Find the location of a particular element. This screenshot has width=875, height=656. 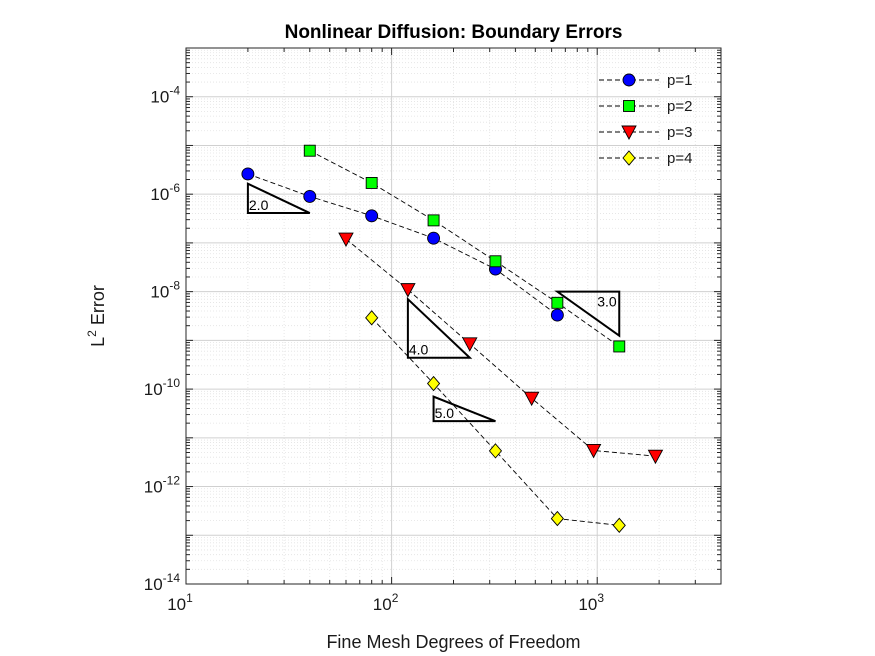

slope-triangle: 5.0 is located at coordinates (464, 409).